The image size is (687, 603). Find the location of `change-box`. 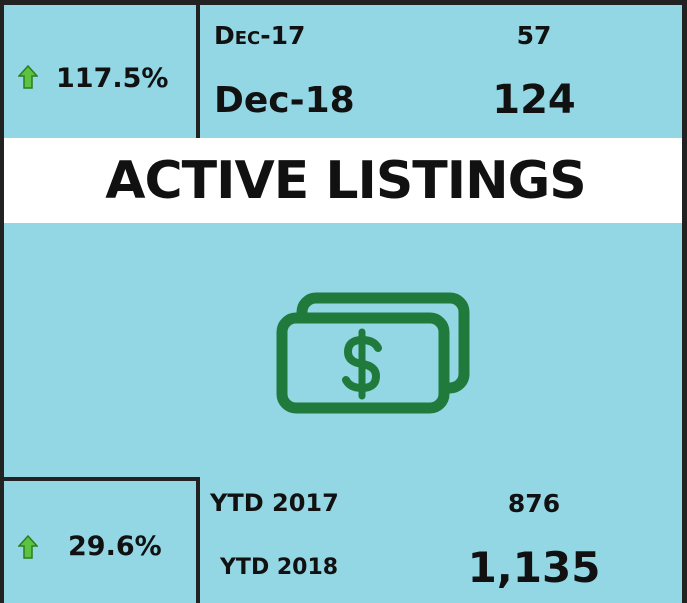

change-box is located at coordinates (102, 540).